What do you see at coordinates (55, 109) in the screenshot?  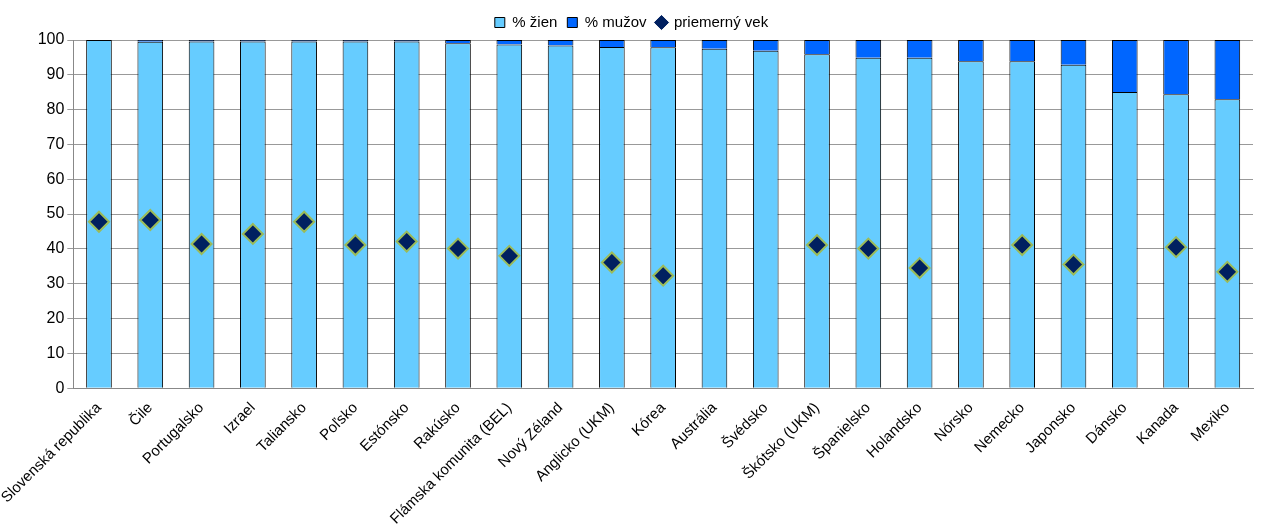 I see `y-tick-label: 80` at bounding box center [55, 109].